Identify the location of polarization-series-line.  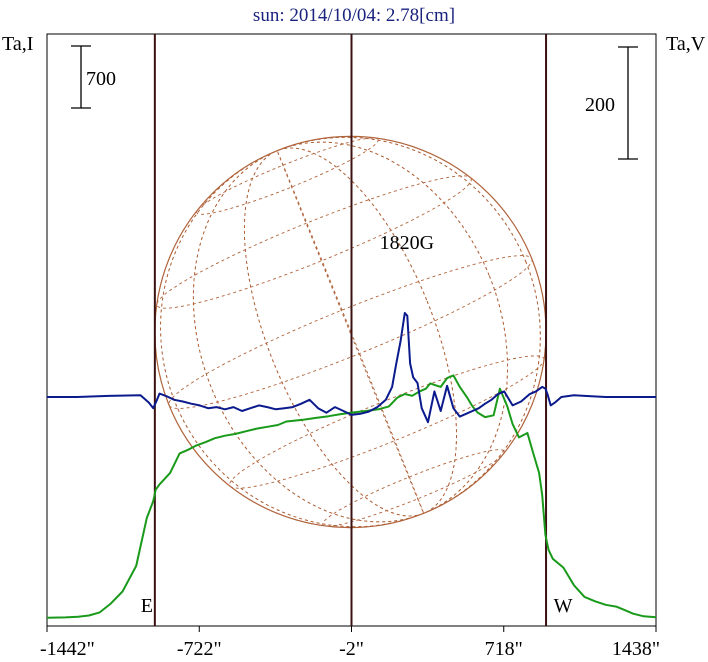
(351, 368).